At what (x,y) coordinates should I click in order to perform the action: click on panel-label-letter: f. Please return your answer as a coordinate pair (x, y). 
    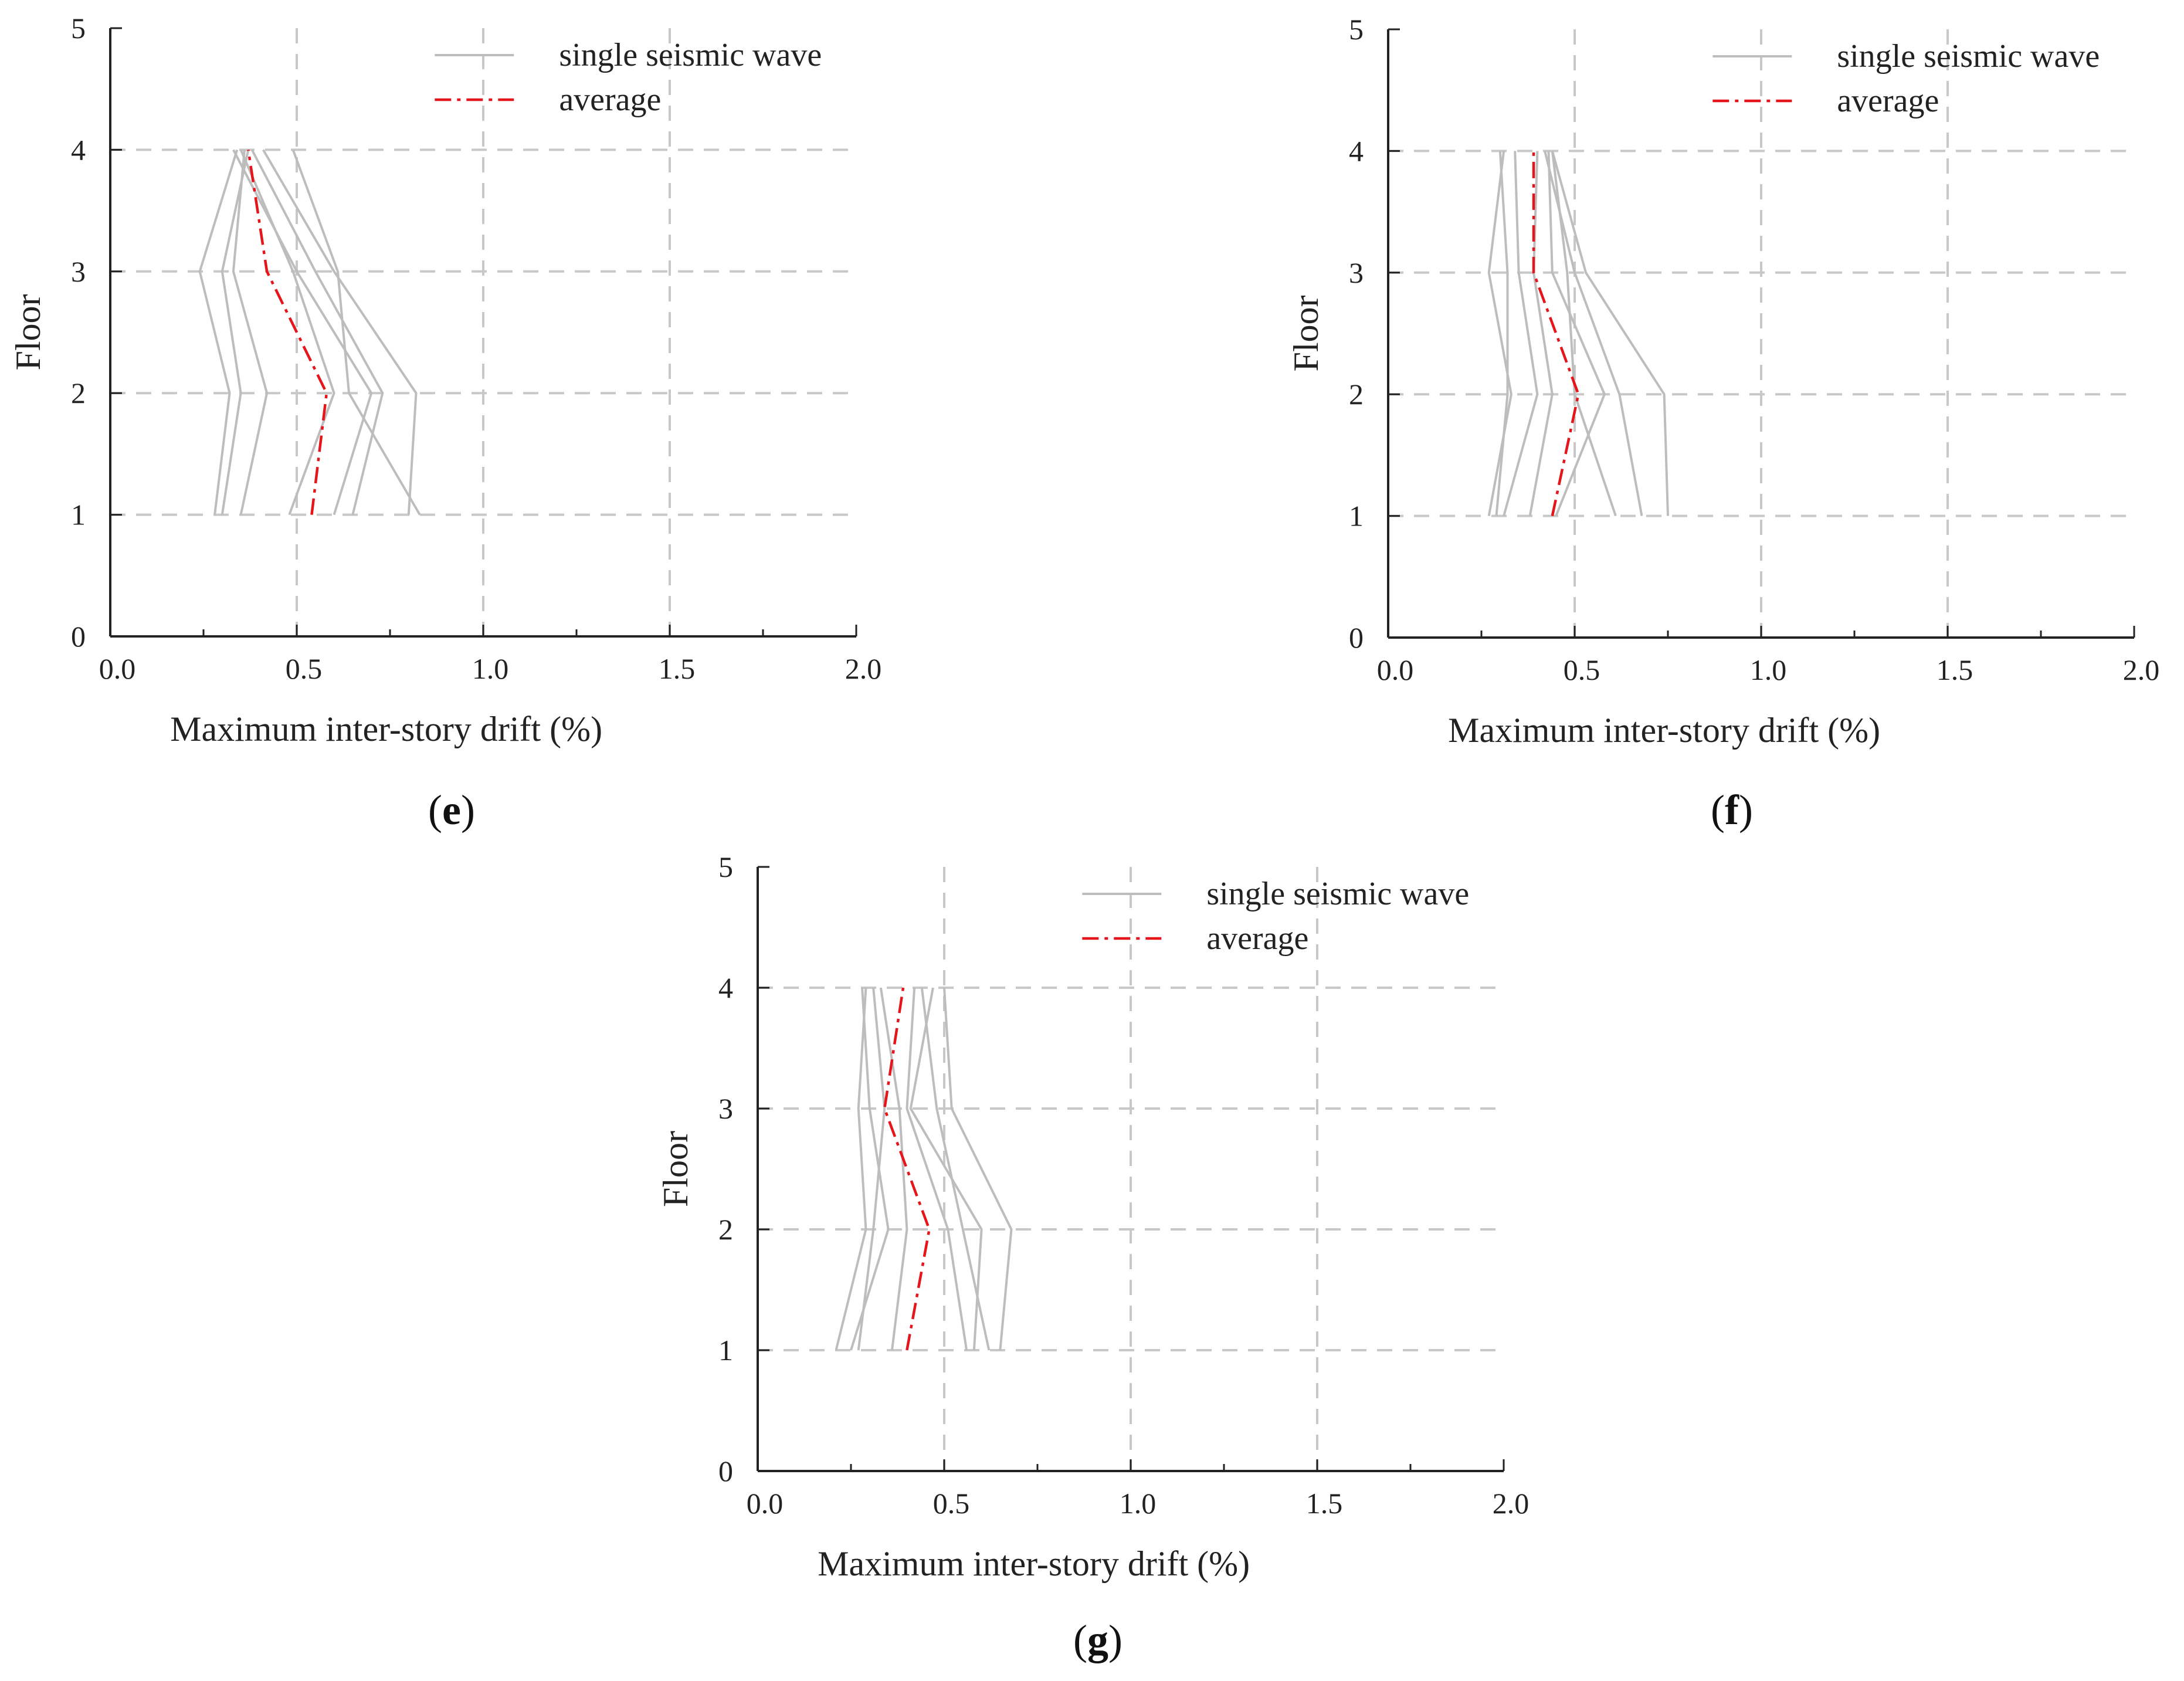
    Looking at the image, I should click on (1732, 810).